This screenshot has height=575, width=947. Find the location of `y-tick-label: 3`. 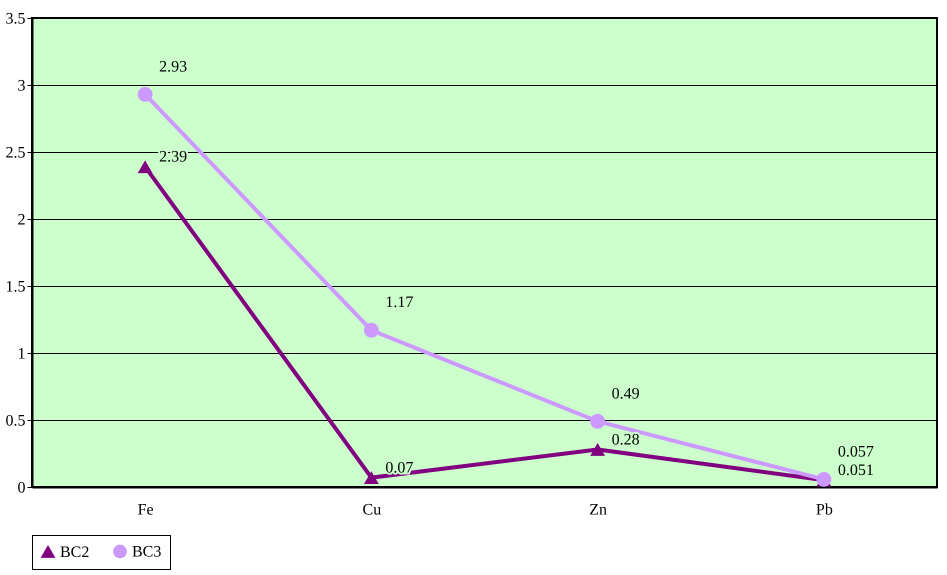

y-tick-label: 3 is located at coordinates (22, 86).